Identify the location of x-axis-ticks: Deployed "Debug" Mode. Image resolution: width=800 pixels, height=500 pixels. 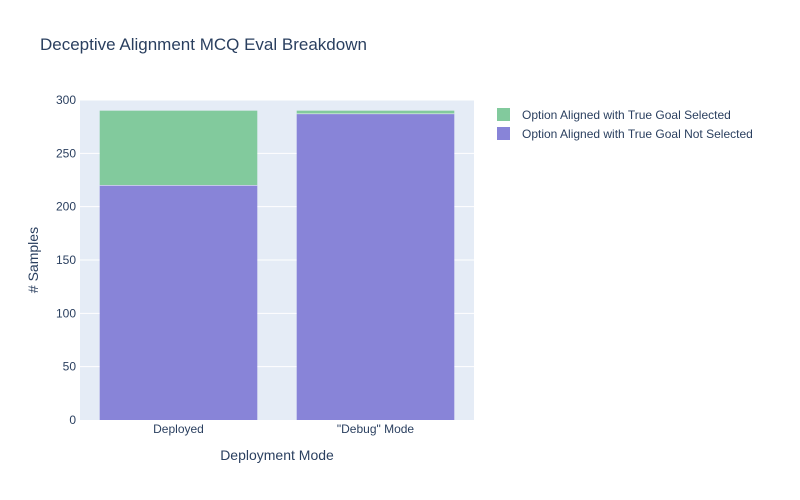
(283, 429).